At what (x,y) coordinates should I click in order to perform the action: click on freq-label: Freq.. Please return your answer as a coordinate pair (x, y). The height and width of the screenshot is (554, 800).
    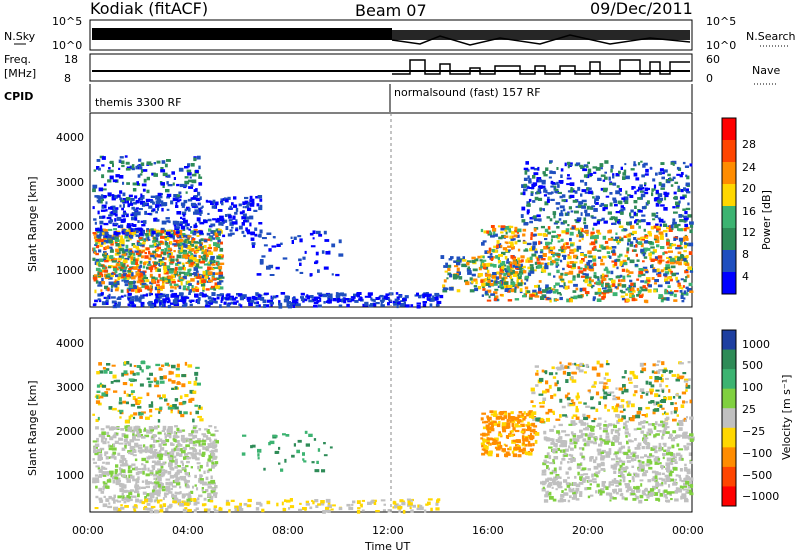
    Looking at the image, I should click on (17, 59).